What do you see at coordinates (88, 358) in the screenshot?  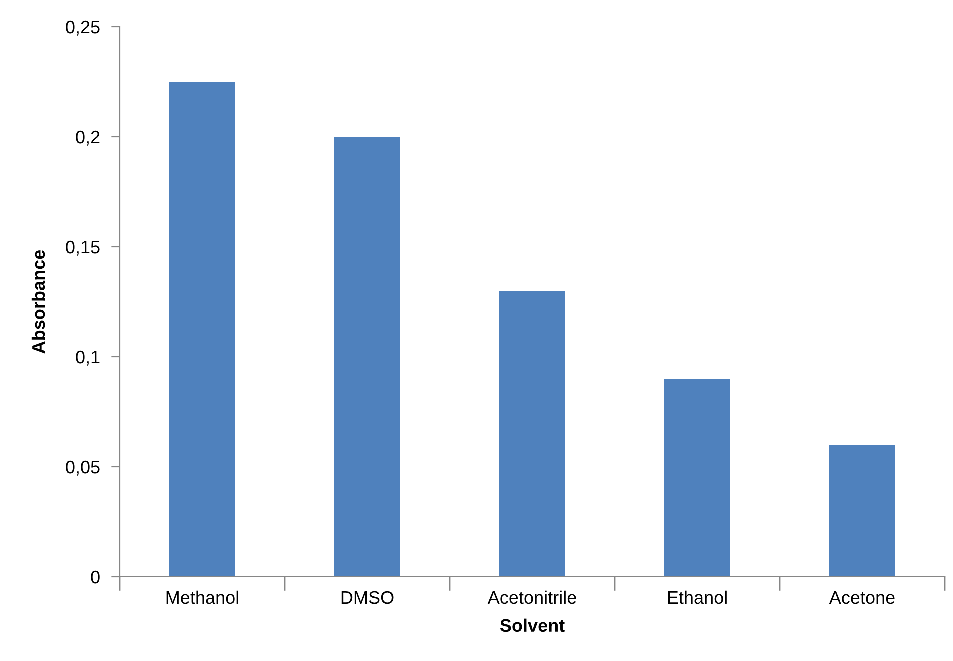 I see `y-tick-label: 0,1` at bounding box center [88, 358].